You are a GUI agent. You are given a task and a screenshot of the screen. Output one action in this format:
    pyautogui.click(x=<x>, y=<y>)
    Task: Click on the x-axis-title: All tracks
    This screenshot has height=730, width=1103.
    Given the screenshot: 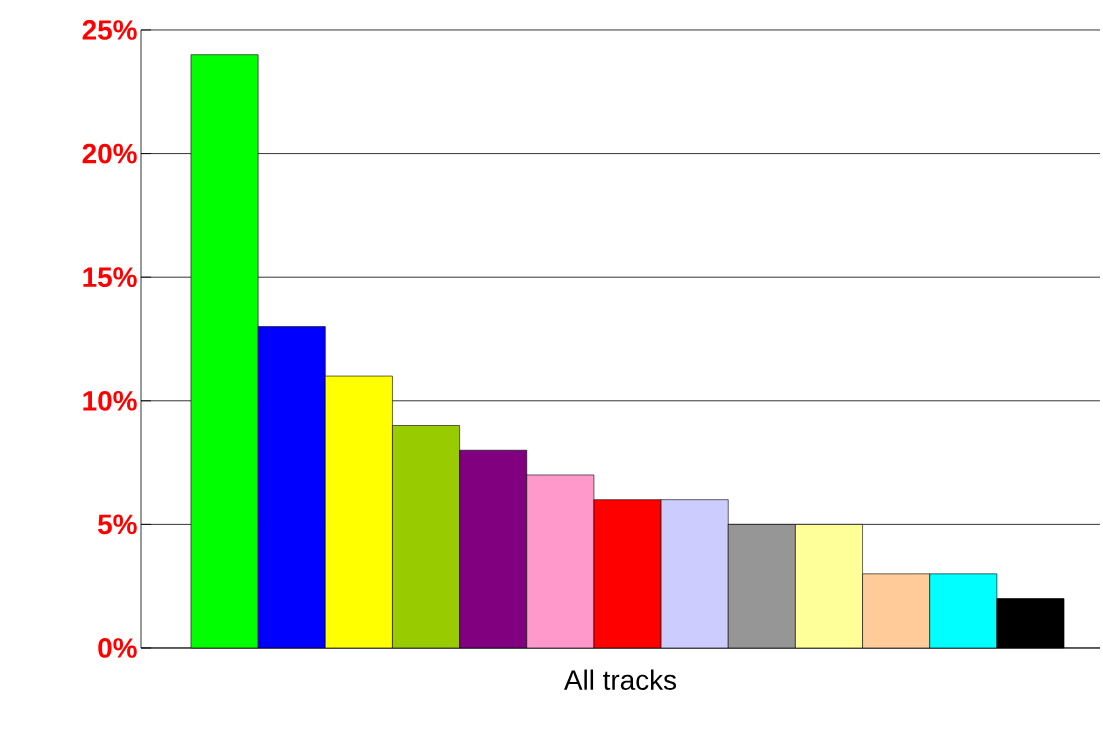 What is the action you would take?
    pyautogui.click(x=620, y=679)
    